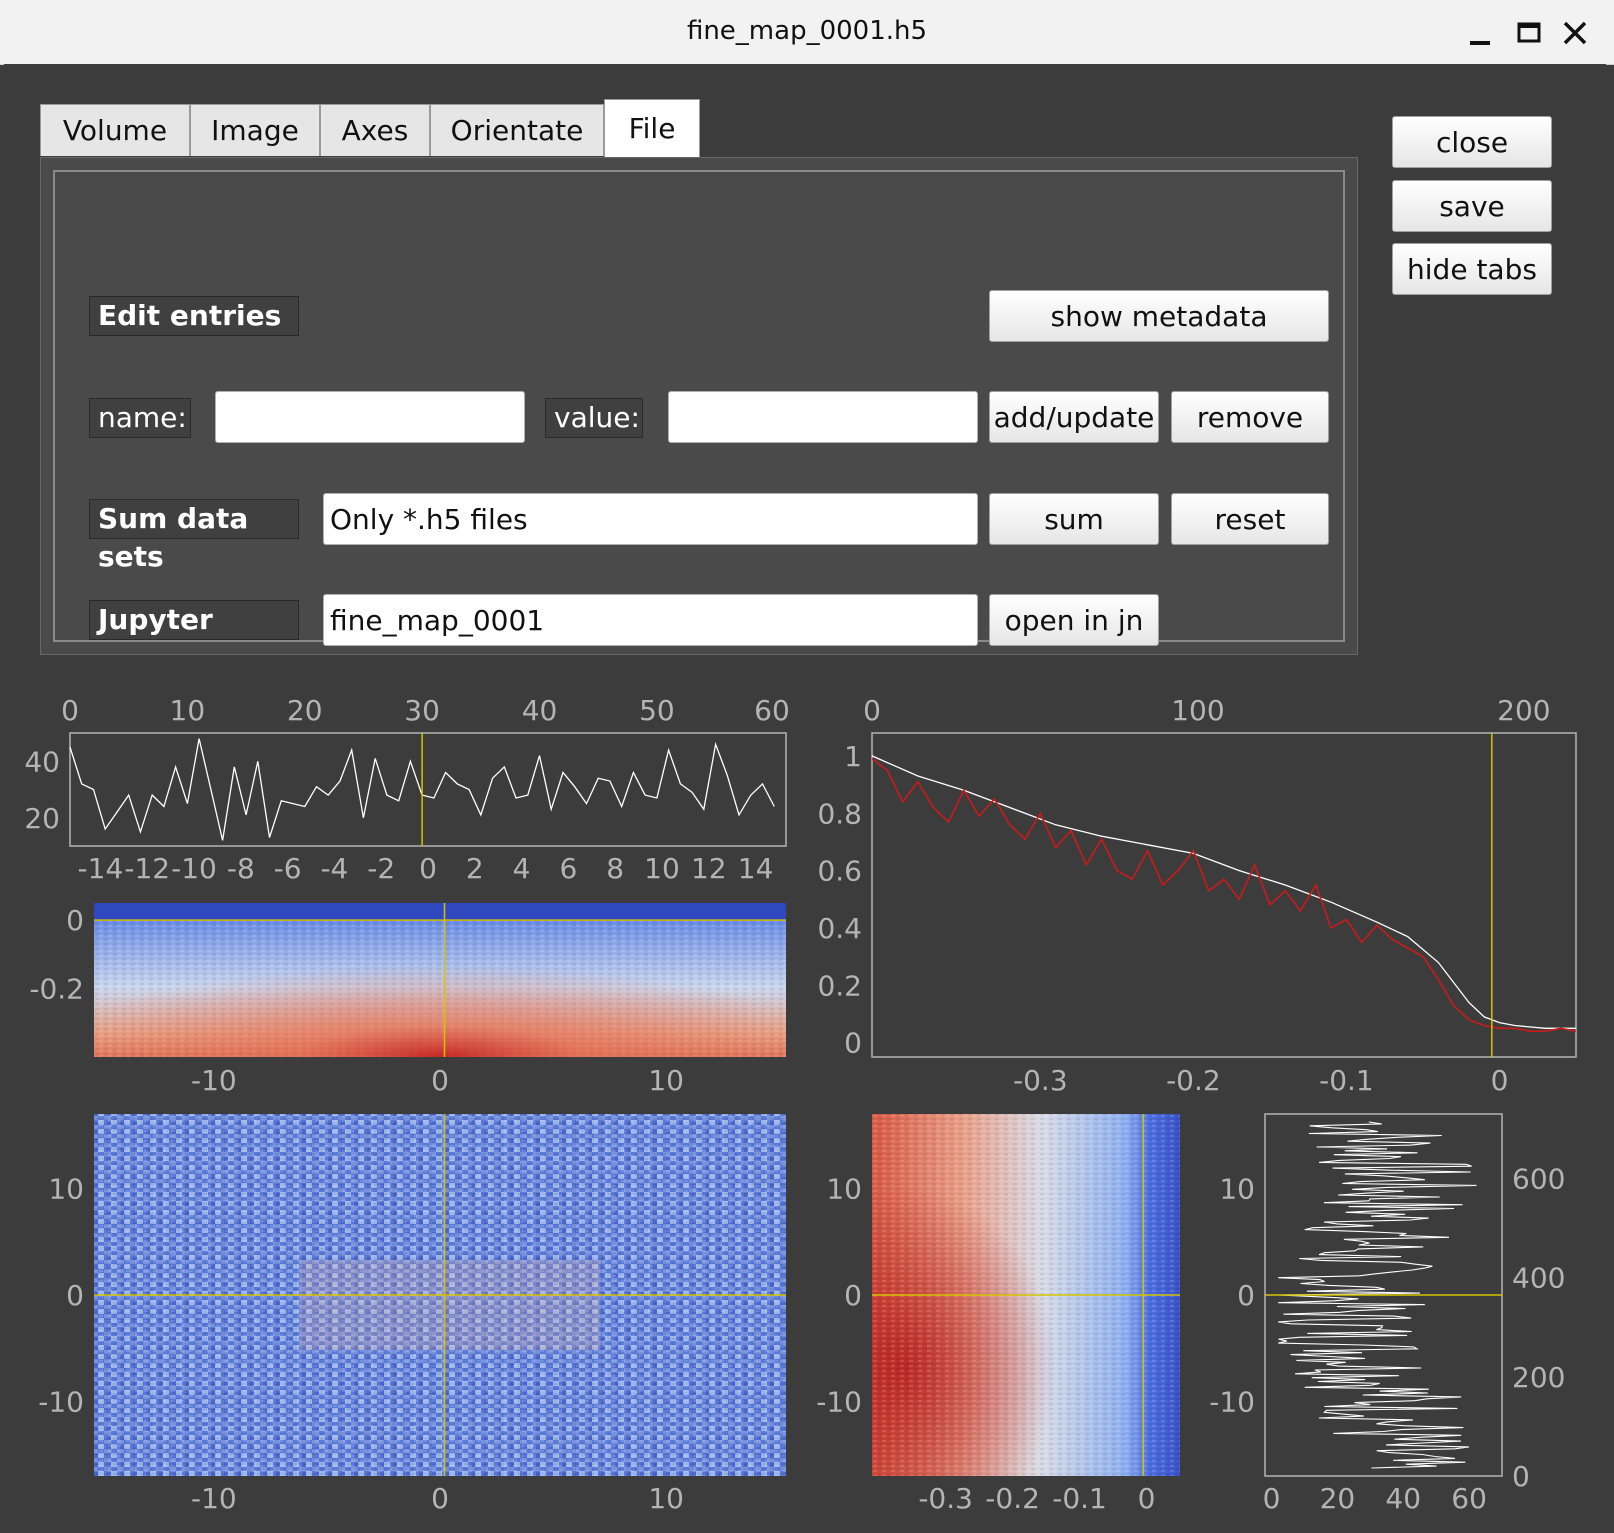 The image size is (1614, 1533). I want to click on tab-axes: Axes, so click(375, 130).